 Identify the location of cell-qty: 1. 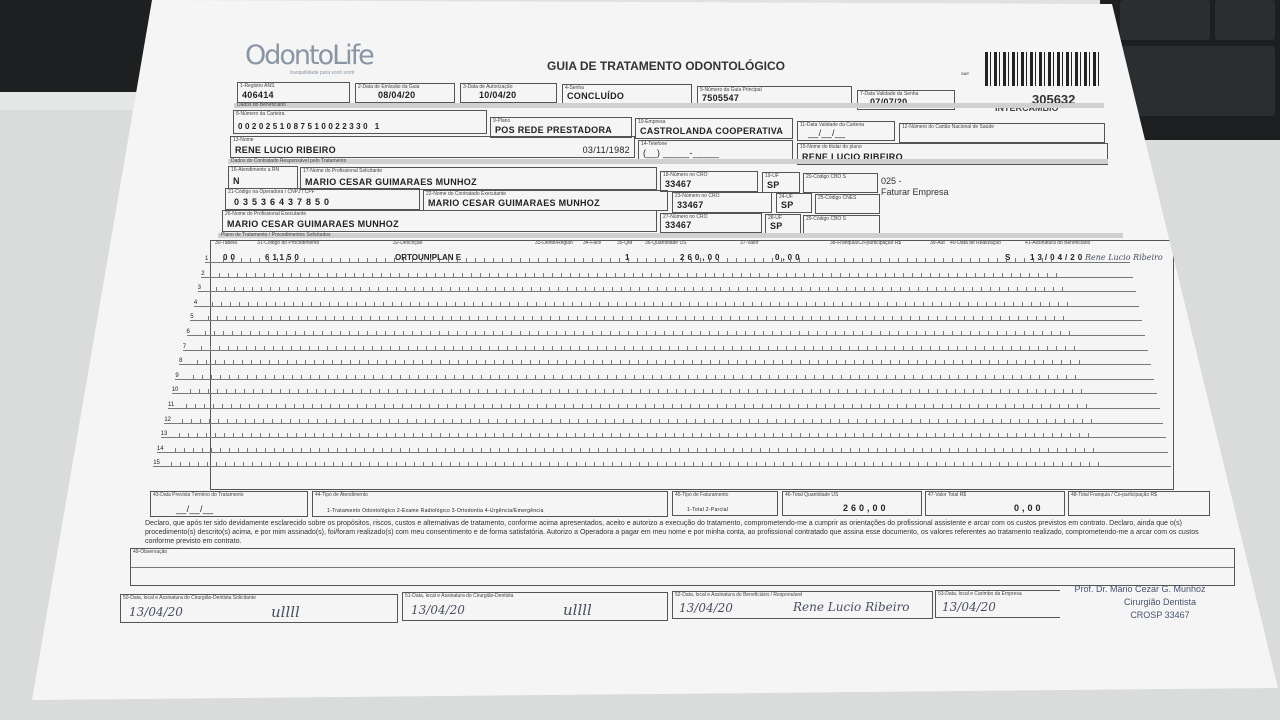
(627, 257).